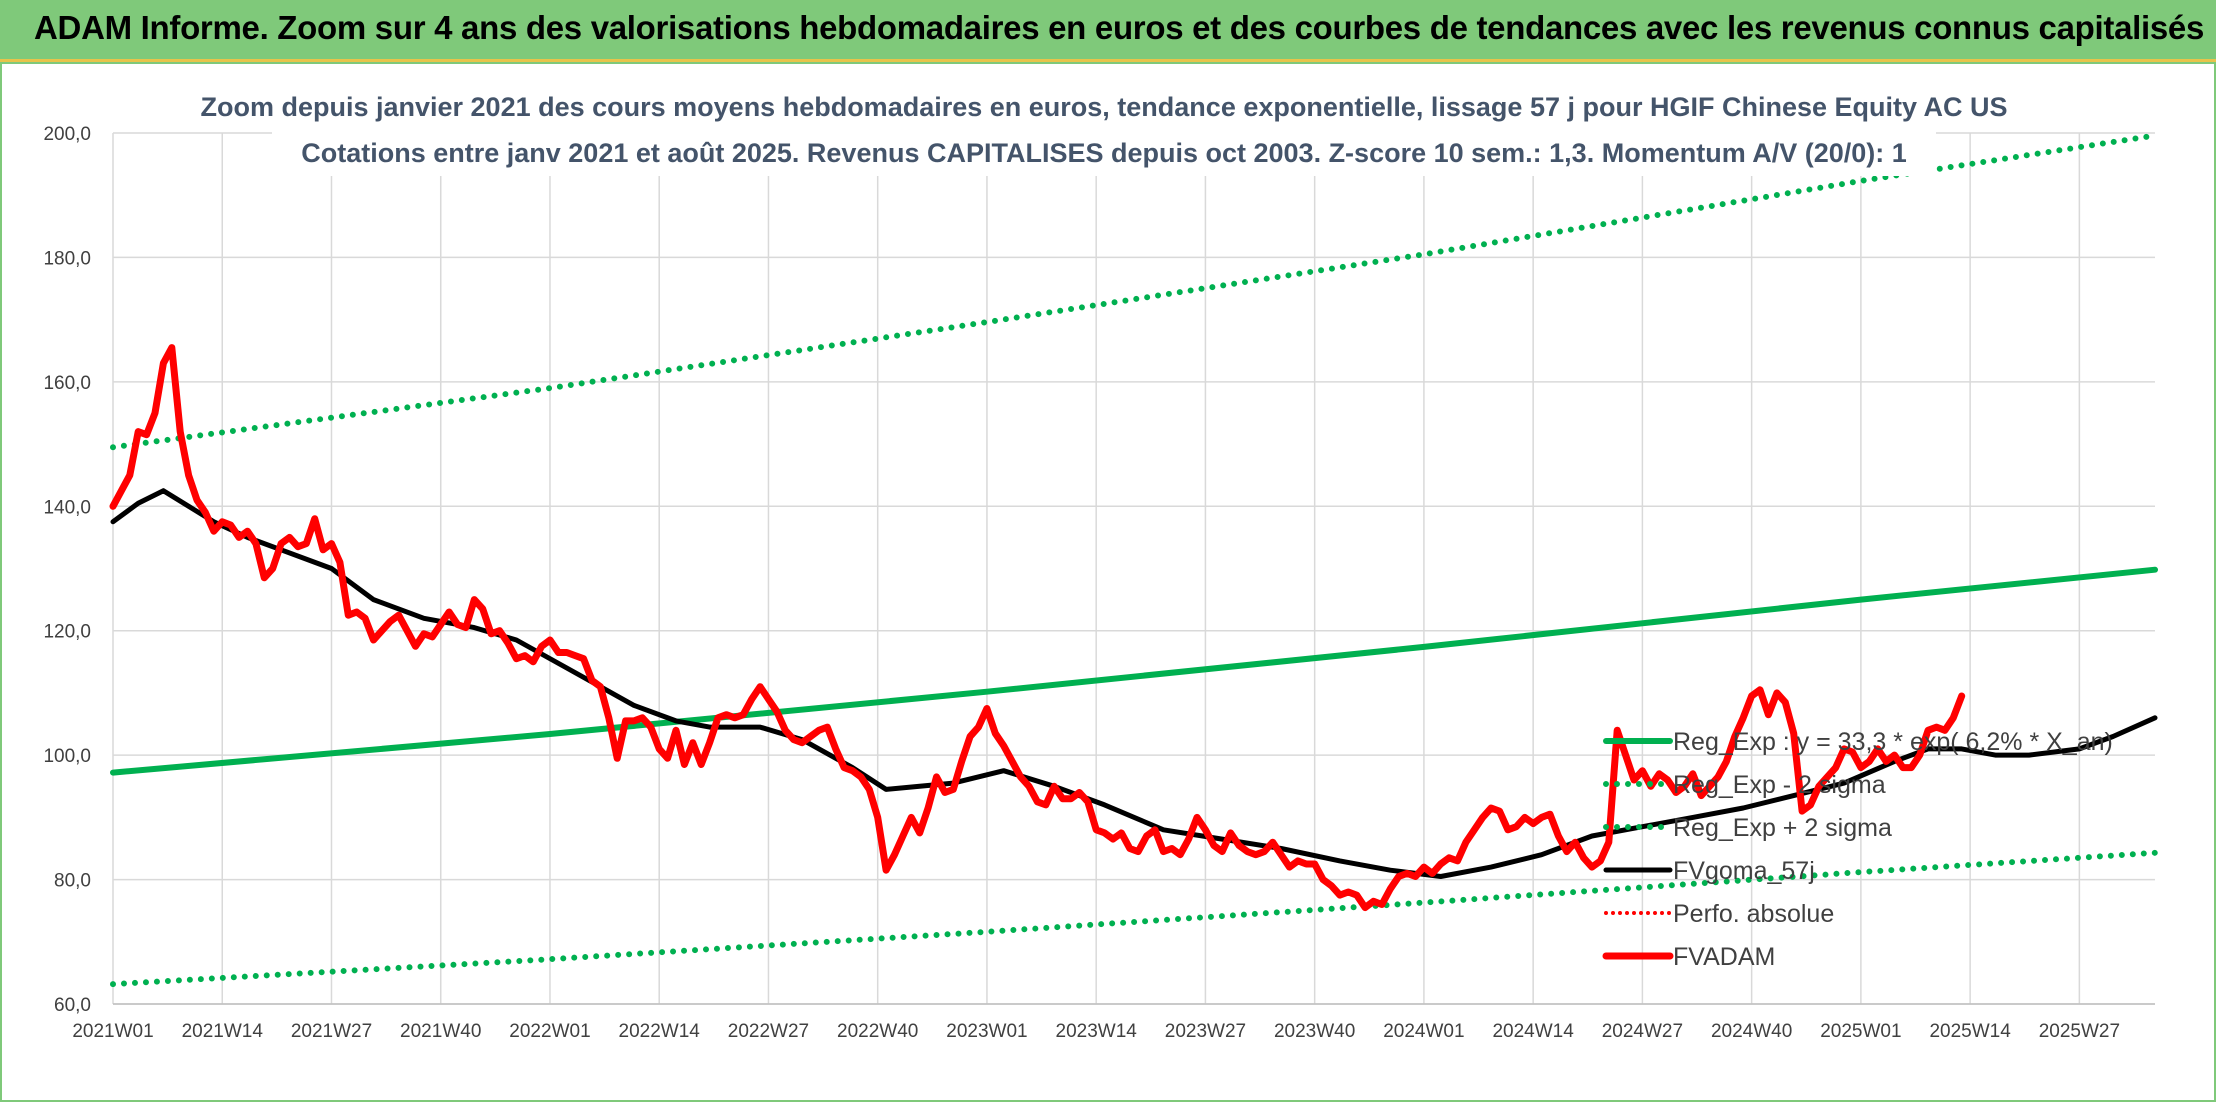 The height and width of the screenshot is (1102, 2216). Describe the element at coordinates (877, 1031) in the screenshot. I see `x-tick-label: 2022W40` at that location.